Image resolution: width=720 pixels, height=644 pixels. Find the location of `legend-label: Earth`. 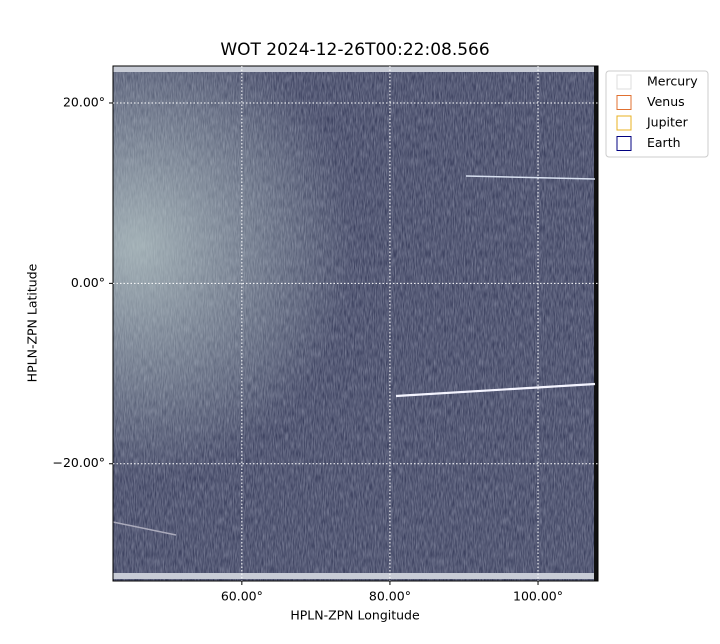

legend-label: Earth is located at coordinates (664, 142).